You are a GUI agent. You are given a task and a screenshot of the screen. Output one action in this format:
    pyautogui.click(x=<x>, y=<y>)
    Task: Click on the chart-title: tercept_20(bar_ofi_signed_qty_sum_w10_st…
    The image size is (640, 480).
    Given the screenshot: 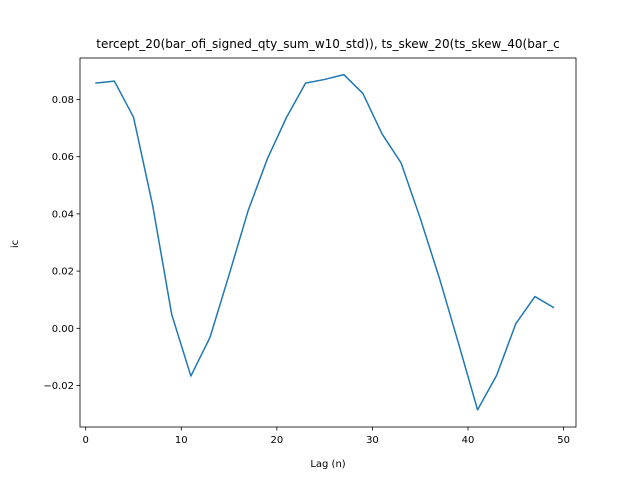 What is the action you would take?
    pyautogui.click(x=328, y=44)
    